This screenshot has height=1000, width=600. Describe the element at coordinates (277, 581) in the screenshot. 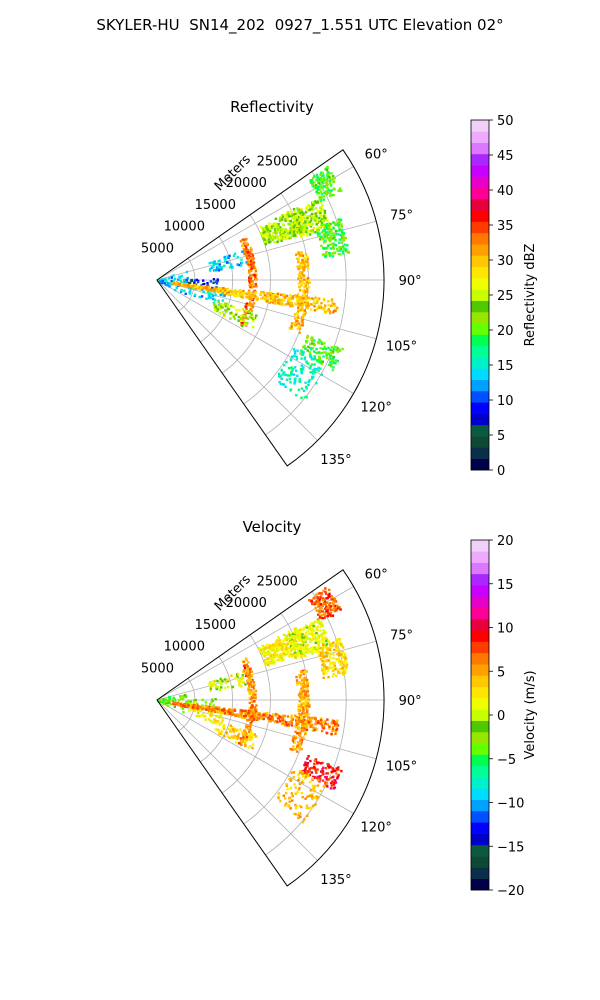

I see `radial-tick-label: 25000` at that location.